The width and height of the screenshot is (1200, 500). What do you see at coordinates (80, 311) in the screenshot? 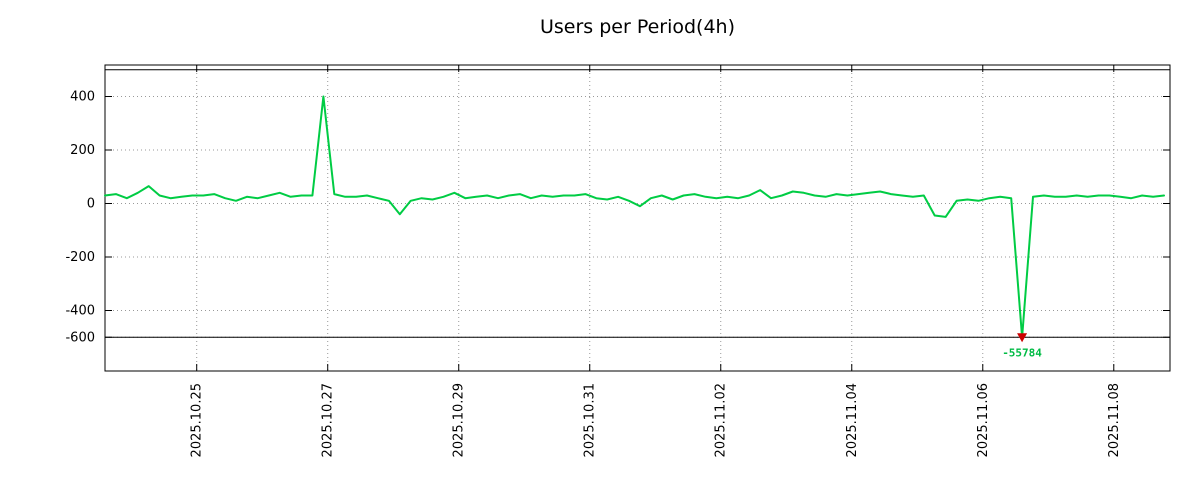
I see `y-tick-label: -400` at bounding box center [80, 311].